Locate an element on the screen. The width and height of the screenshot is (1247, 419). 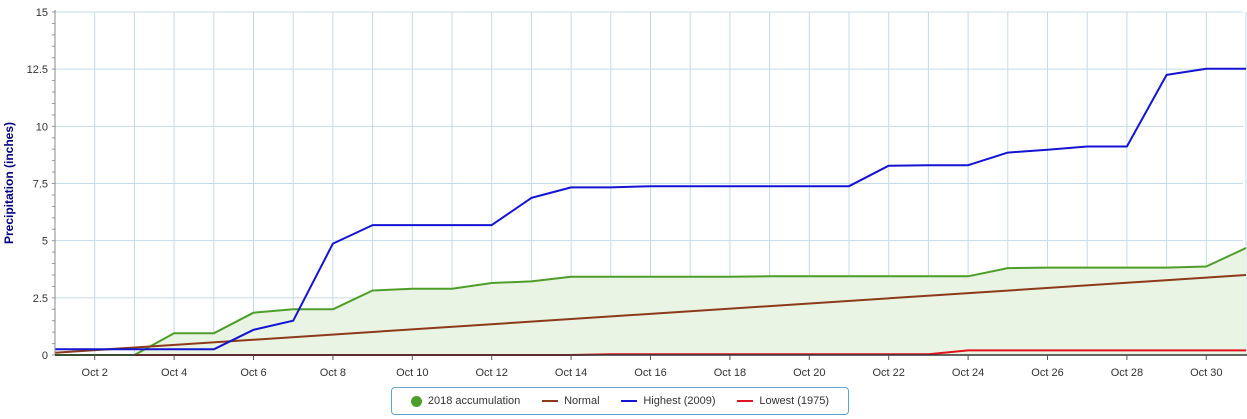
legend-label: Normal is located at coordinates (582, 401).